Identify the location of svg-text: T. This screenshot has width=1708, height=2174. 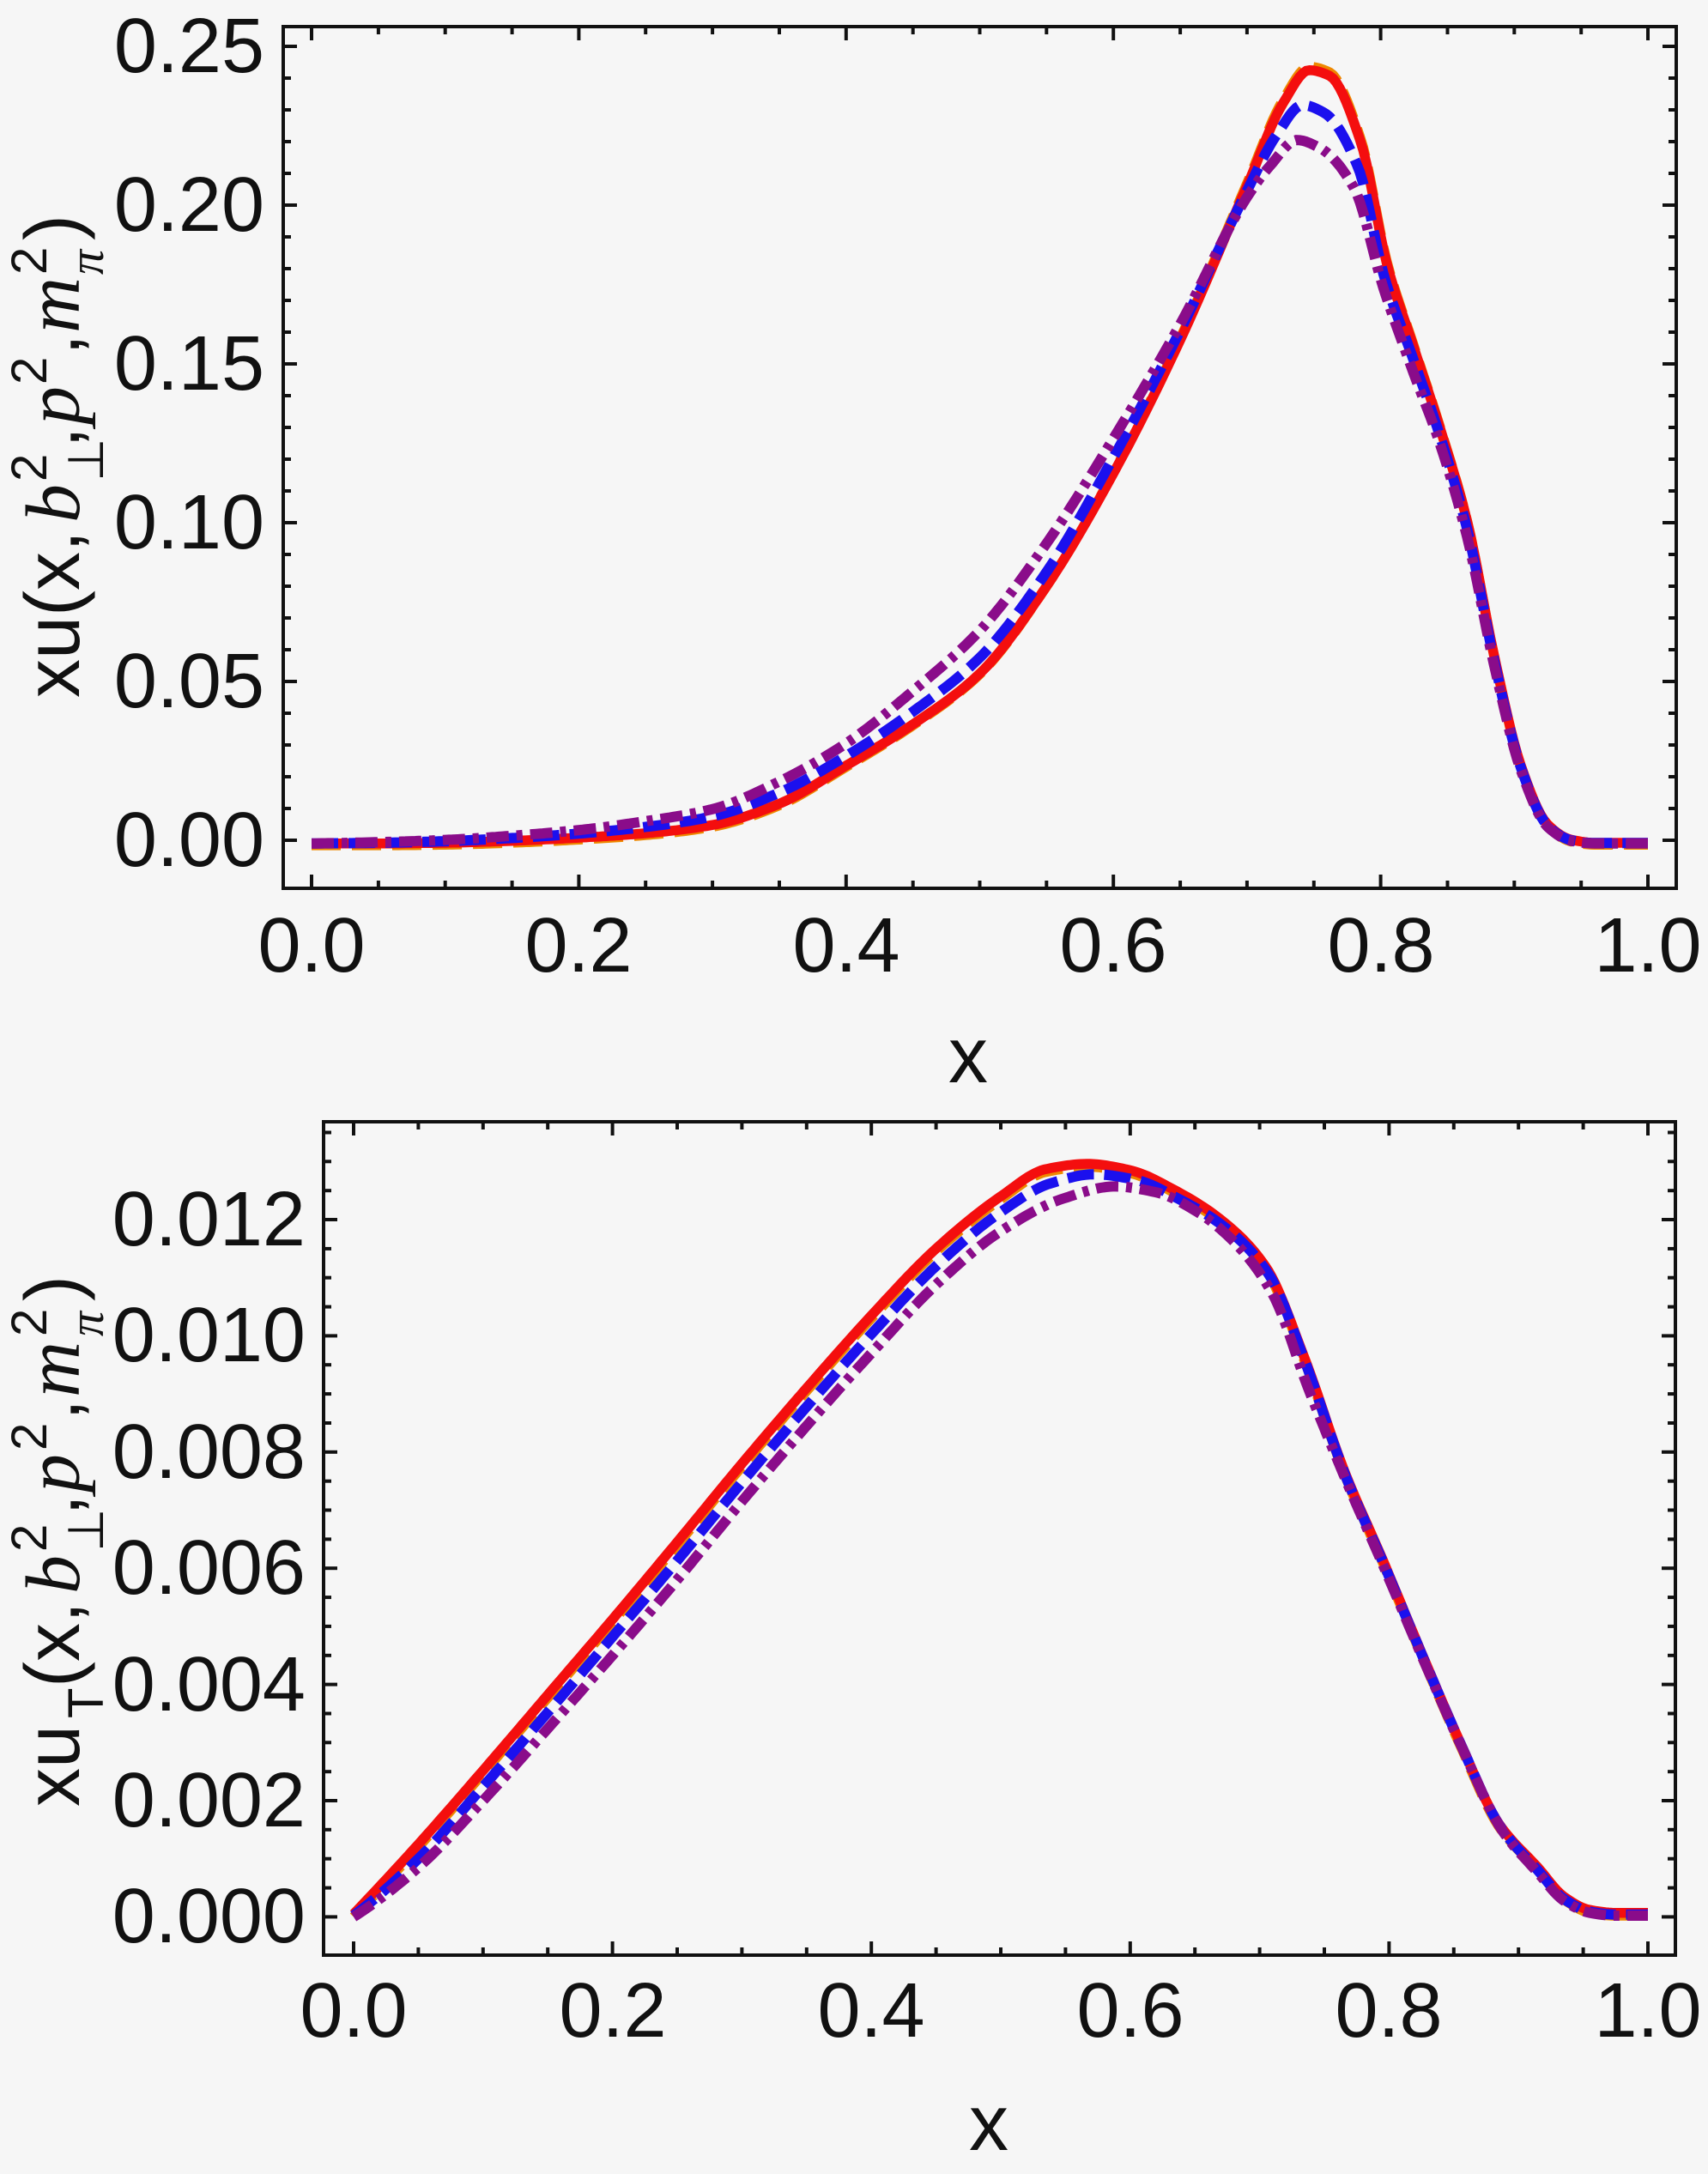
(86, 1703).